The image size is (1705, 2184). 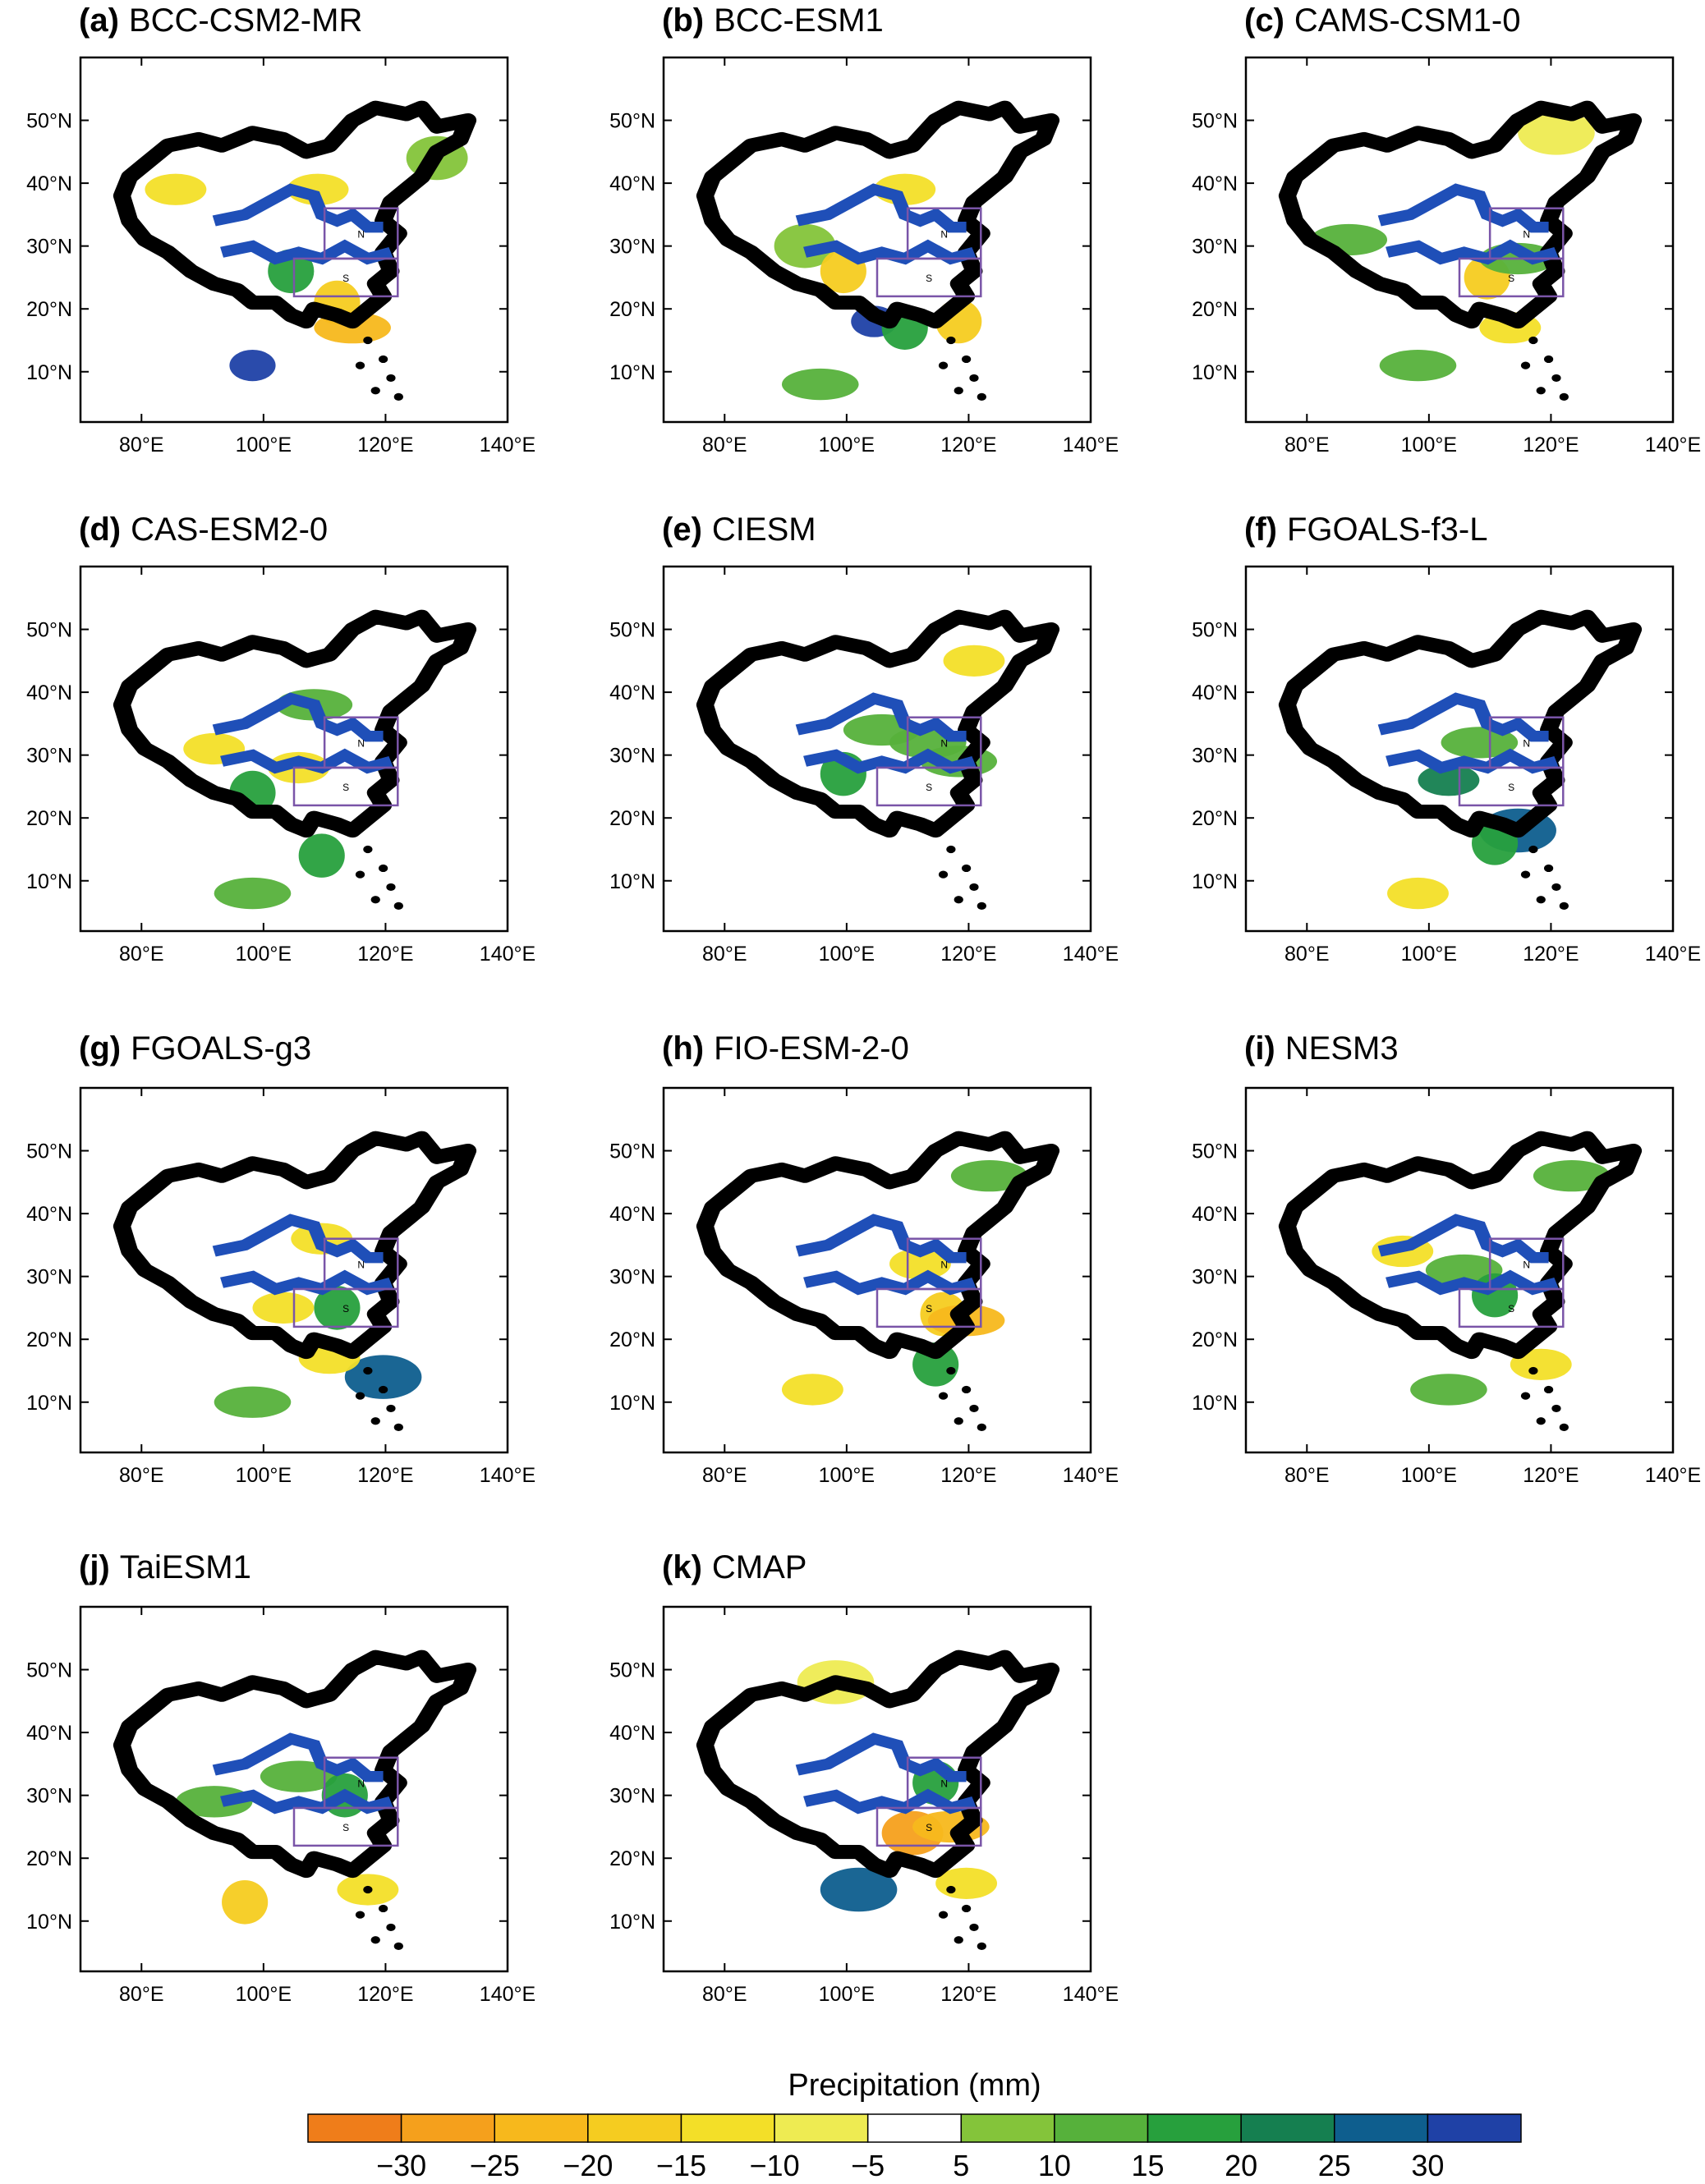 I want to click on panel-title: (c) CAMS-CSM1-0, so click(x=1382, y=20).